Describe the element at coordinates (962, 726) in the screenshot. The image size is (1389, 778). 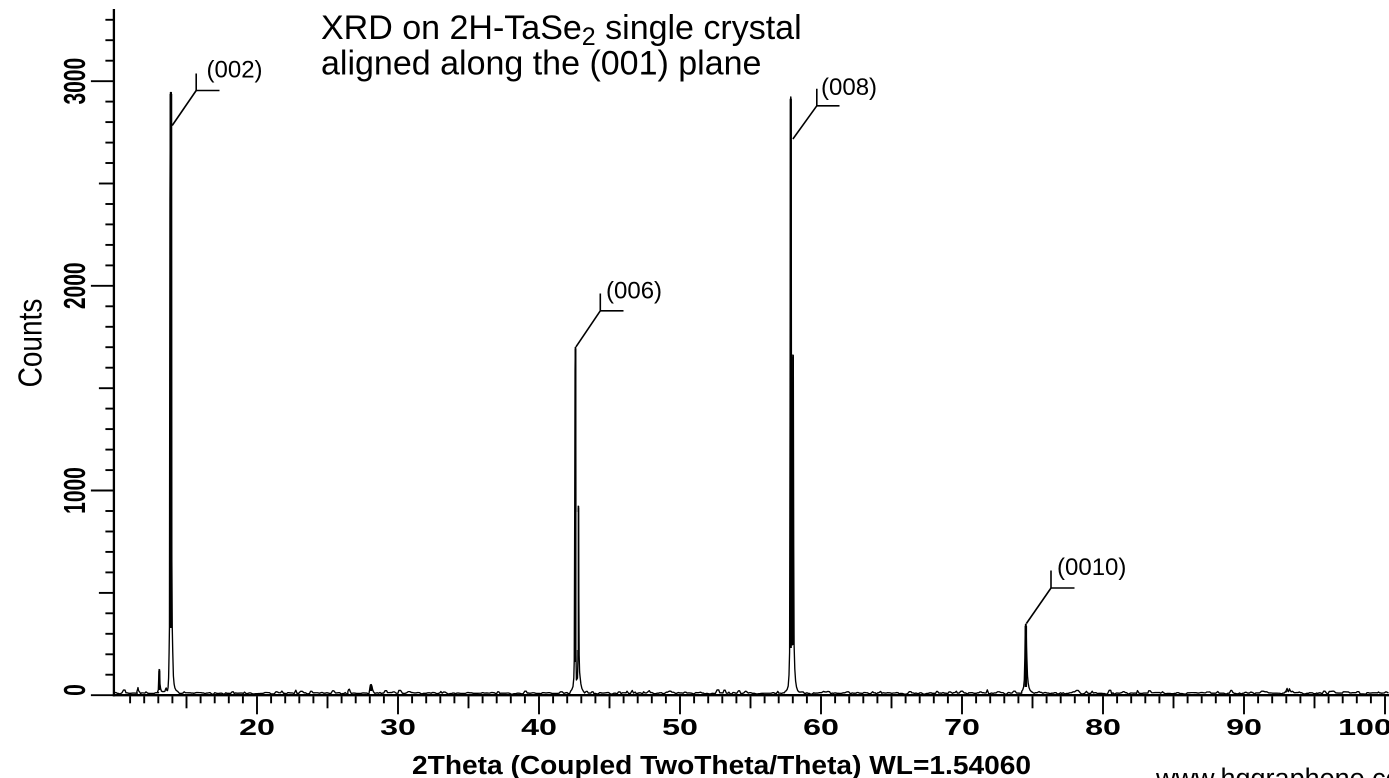
I see `svg-text: 70` at that location.